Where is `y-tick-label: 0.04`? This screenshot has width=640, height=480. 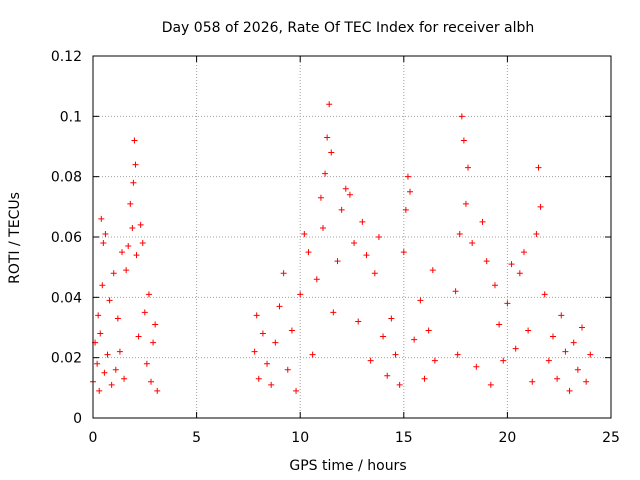
y-tick-label: 0.04 is located at coordinates (66, 298).